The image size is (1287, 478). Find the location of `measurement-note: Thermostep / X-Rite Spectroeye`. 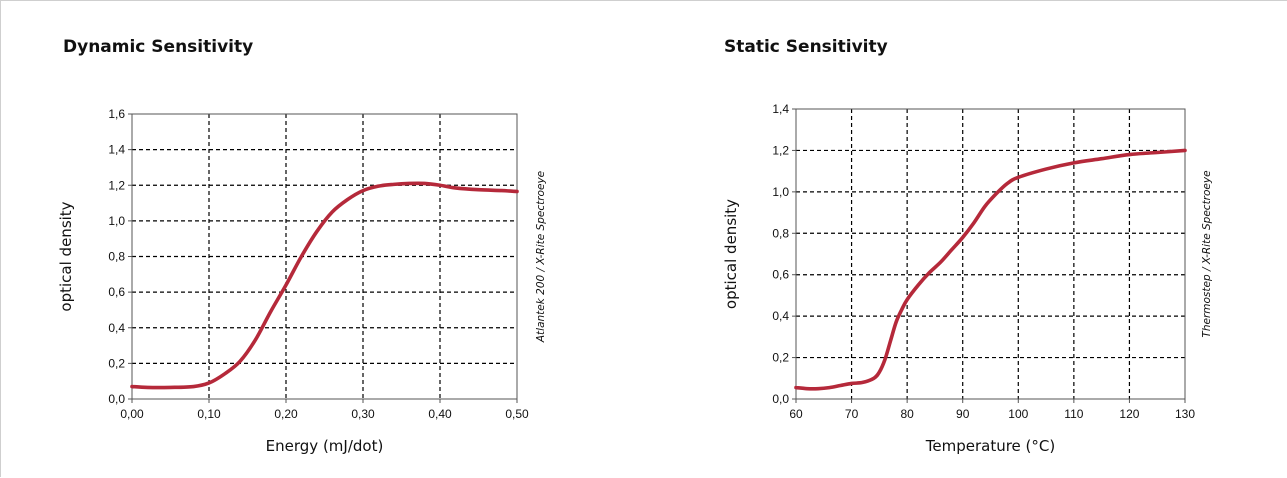

measurement-note: Thermostep / X-Rite Spectroeye is located at coordinates (1207, 253).